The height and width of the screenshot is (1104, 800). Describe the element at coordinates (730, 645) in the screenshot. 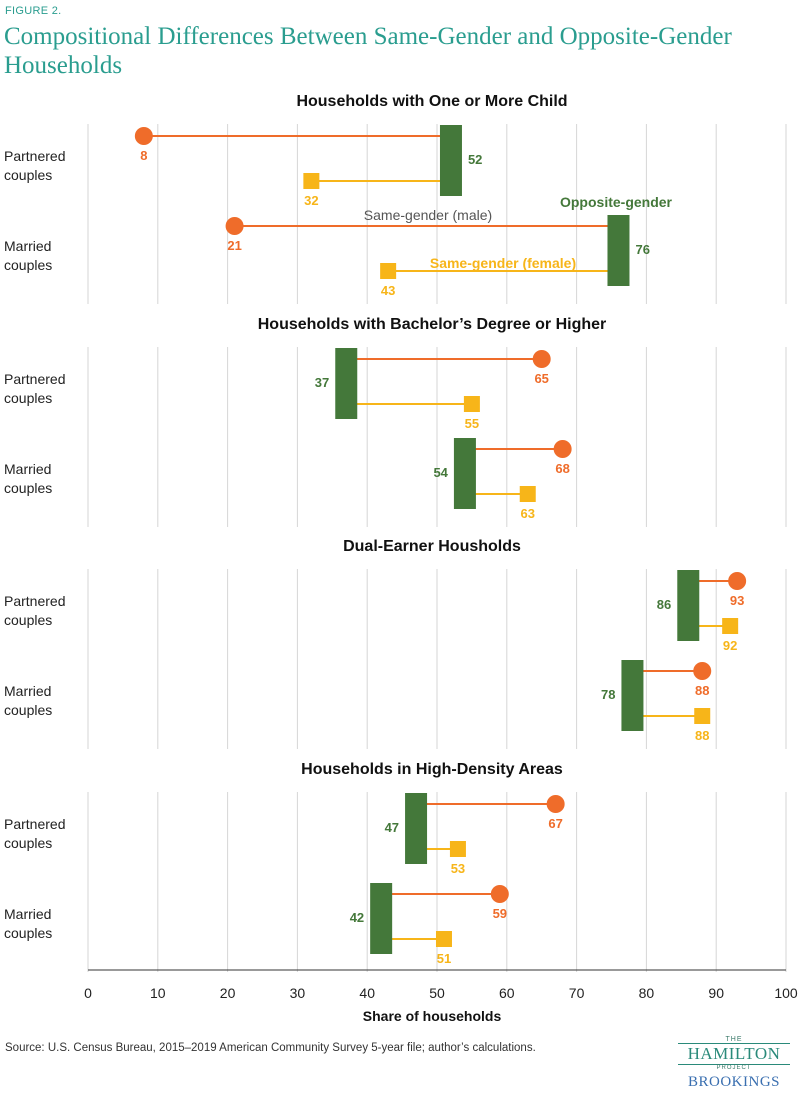

I see `female-value-label: 92` at that location.